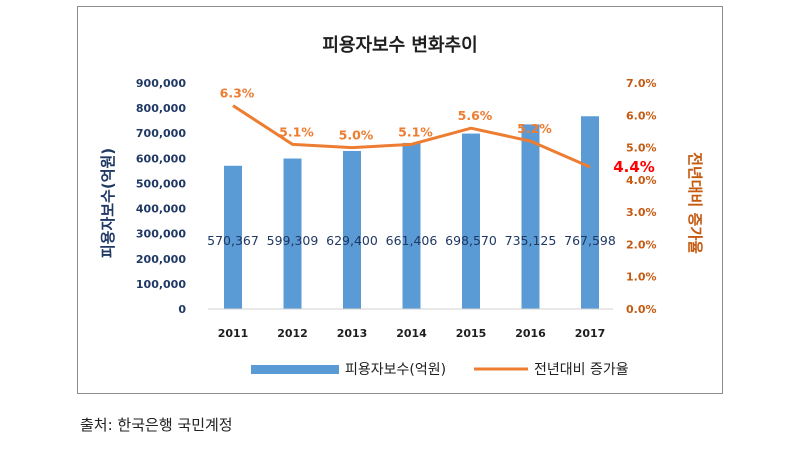  What do you see at coordinates (233, 333) in the screenshot?
I see `x-tick-label: 2011` at bounding box center [233, 333].